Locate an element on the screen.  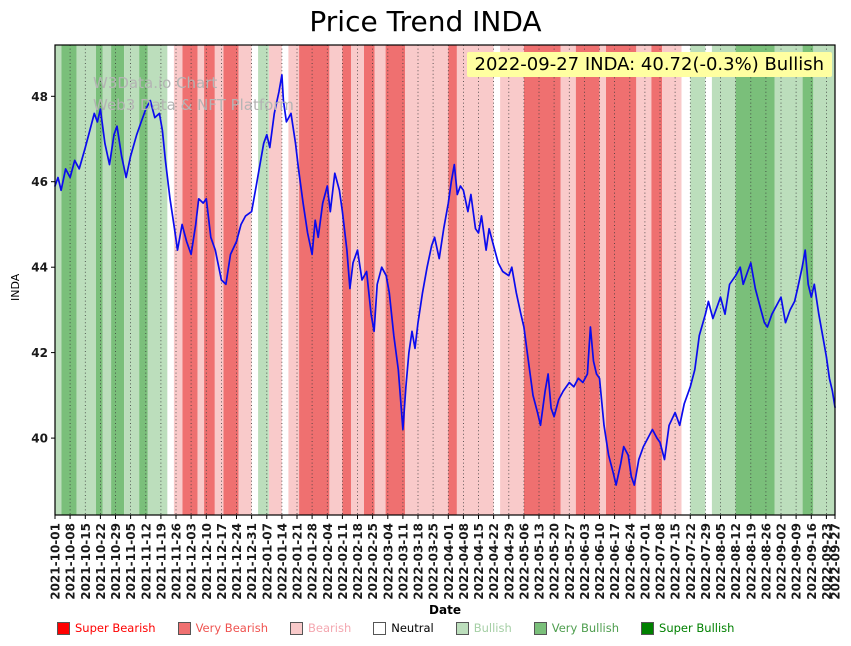
legend-item-bearish: Bearish is located at coordinates (320, 628).